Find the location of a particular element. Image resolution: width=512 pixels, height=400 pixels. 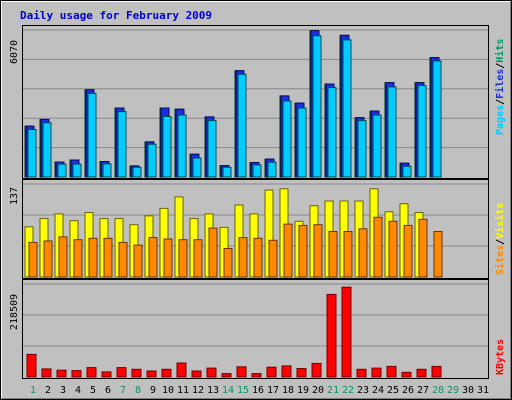

x-tick-label: 5 is located at coordinates (93, 390).